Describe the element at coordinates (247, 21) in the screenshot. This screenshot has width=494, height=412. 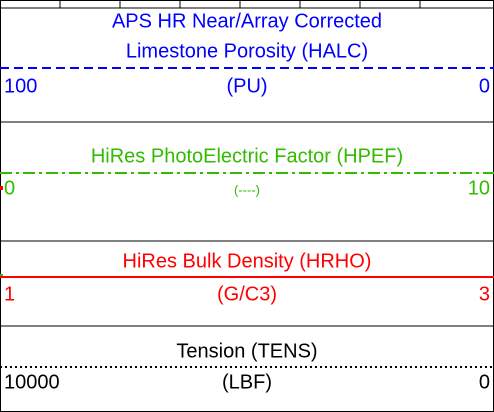
I see `track-title: APS HR Near/Array Corrected` at that location.